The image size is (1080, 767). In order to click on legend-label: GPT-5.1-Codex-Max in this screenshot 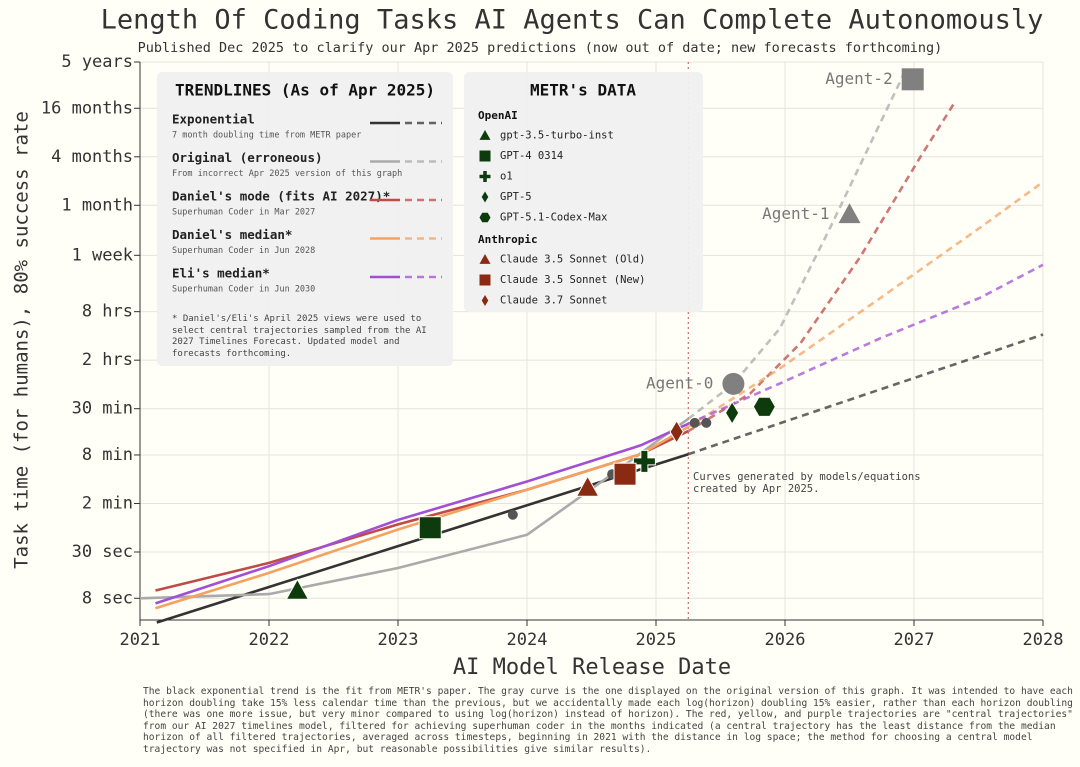, I will do `click(553, 218)`.